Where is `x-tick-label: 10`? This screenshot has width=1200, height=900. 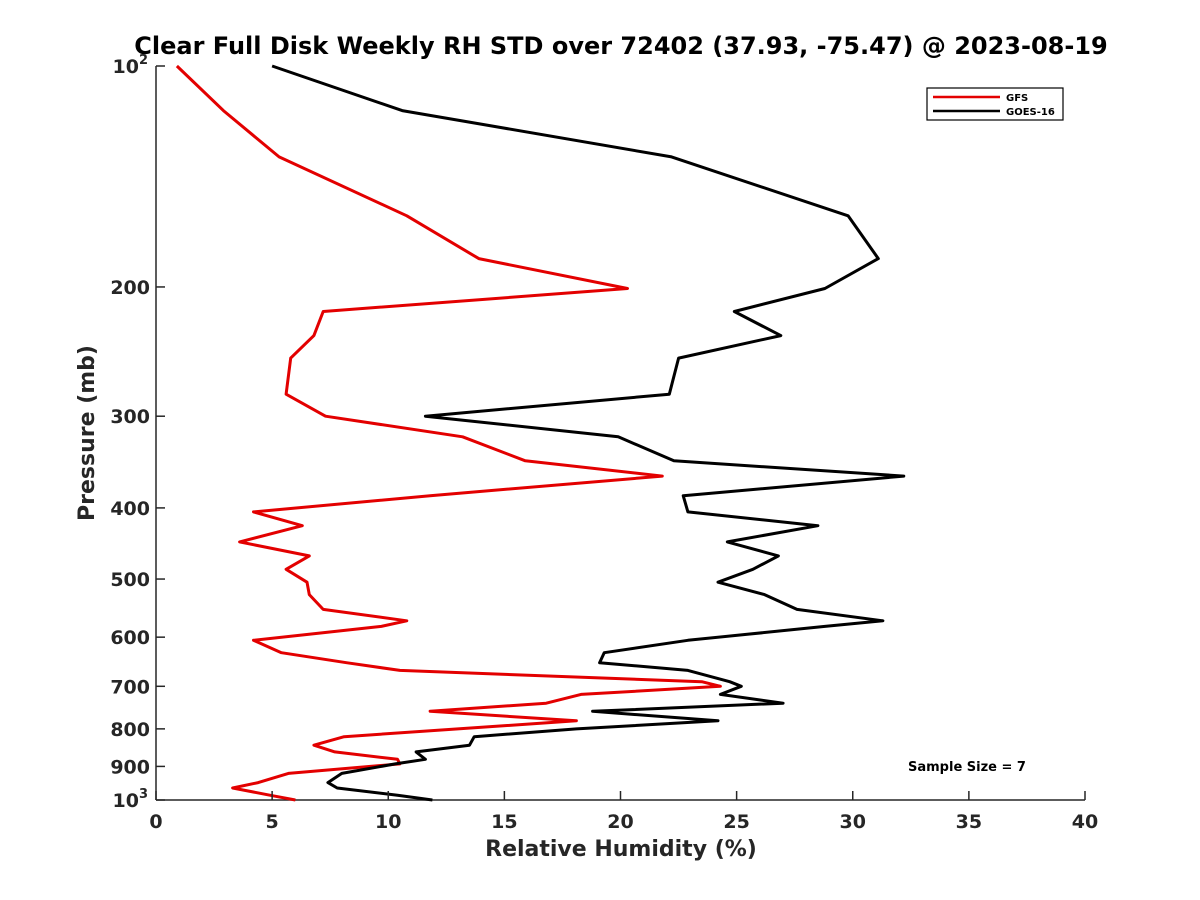 x-tick-label: 10 is located at coordinates (388, 822).